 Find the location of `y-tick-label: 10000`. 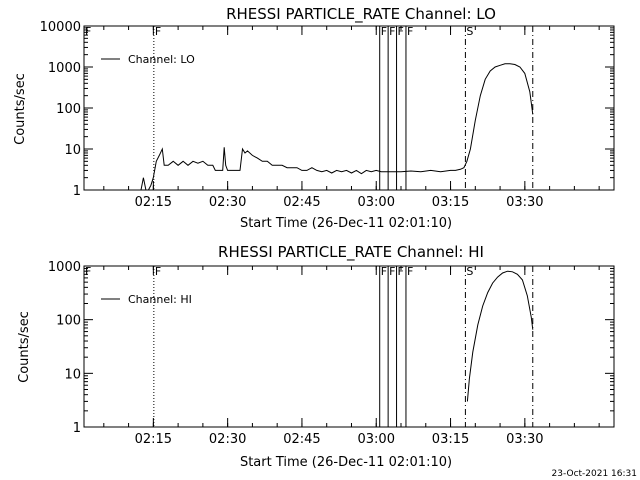

y-tick-label: 10000 is located at coordinates (60, 27).